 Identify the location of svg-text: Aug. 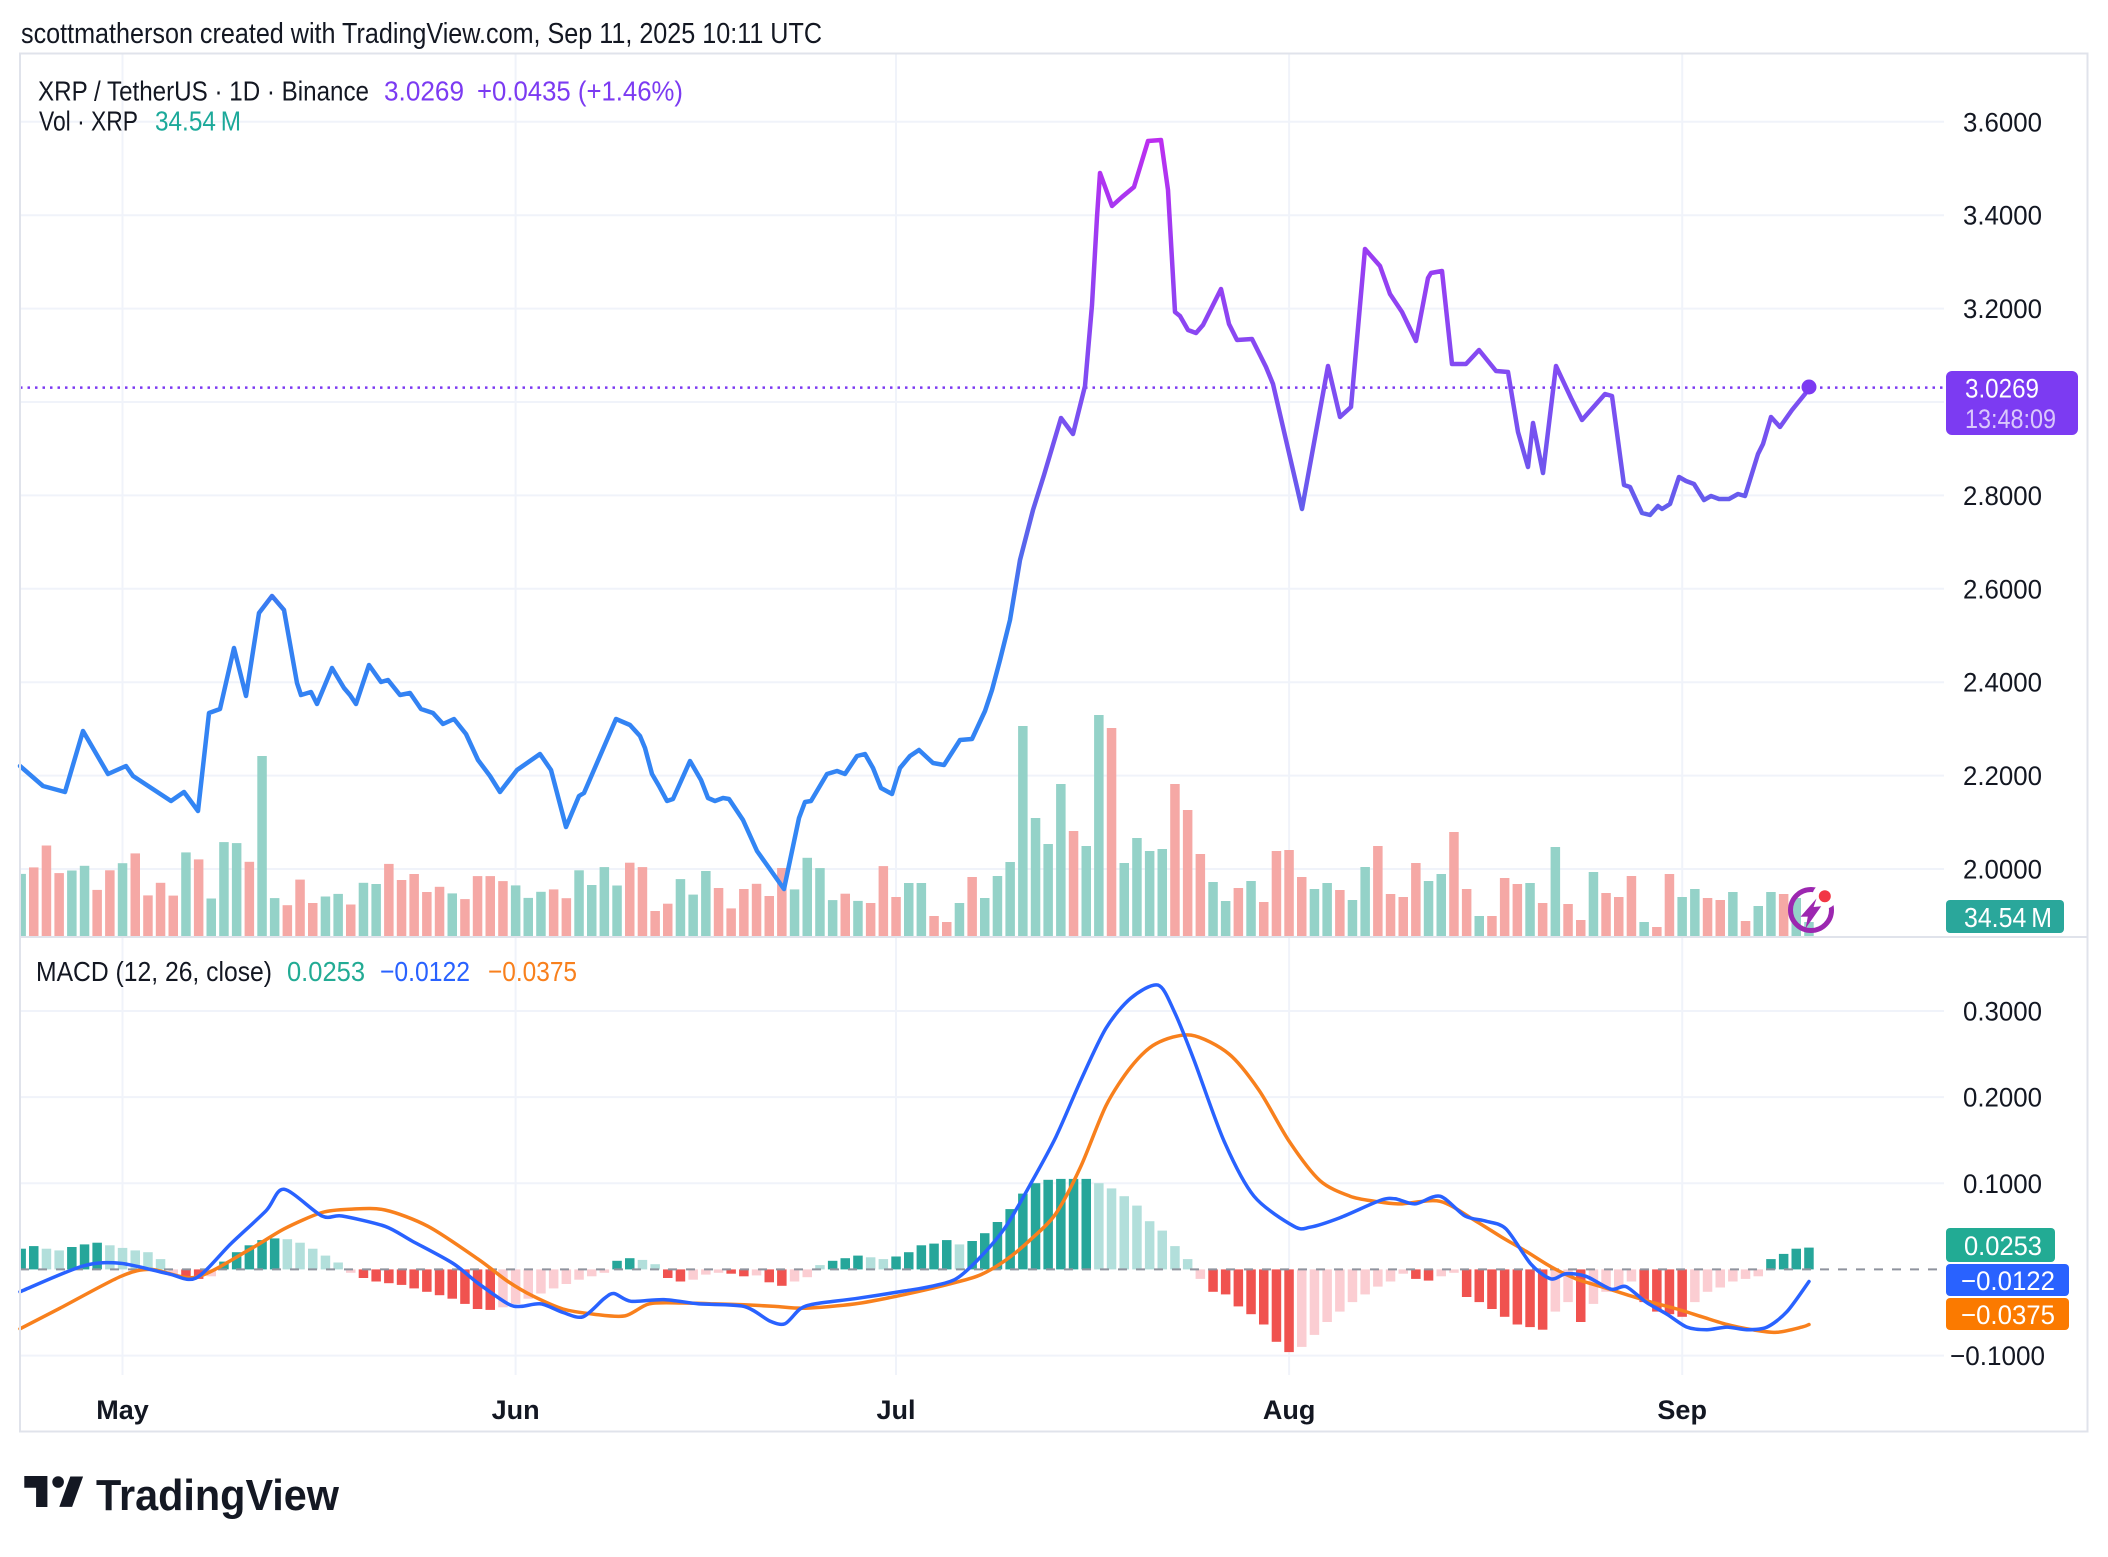
(1289, 1410).